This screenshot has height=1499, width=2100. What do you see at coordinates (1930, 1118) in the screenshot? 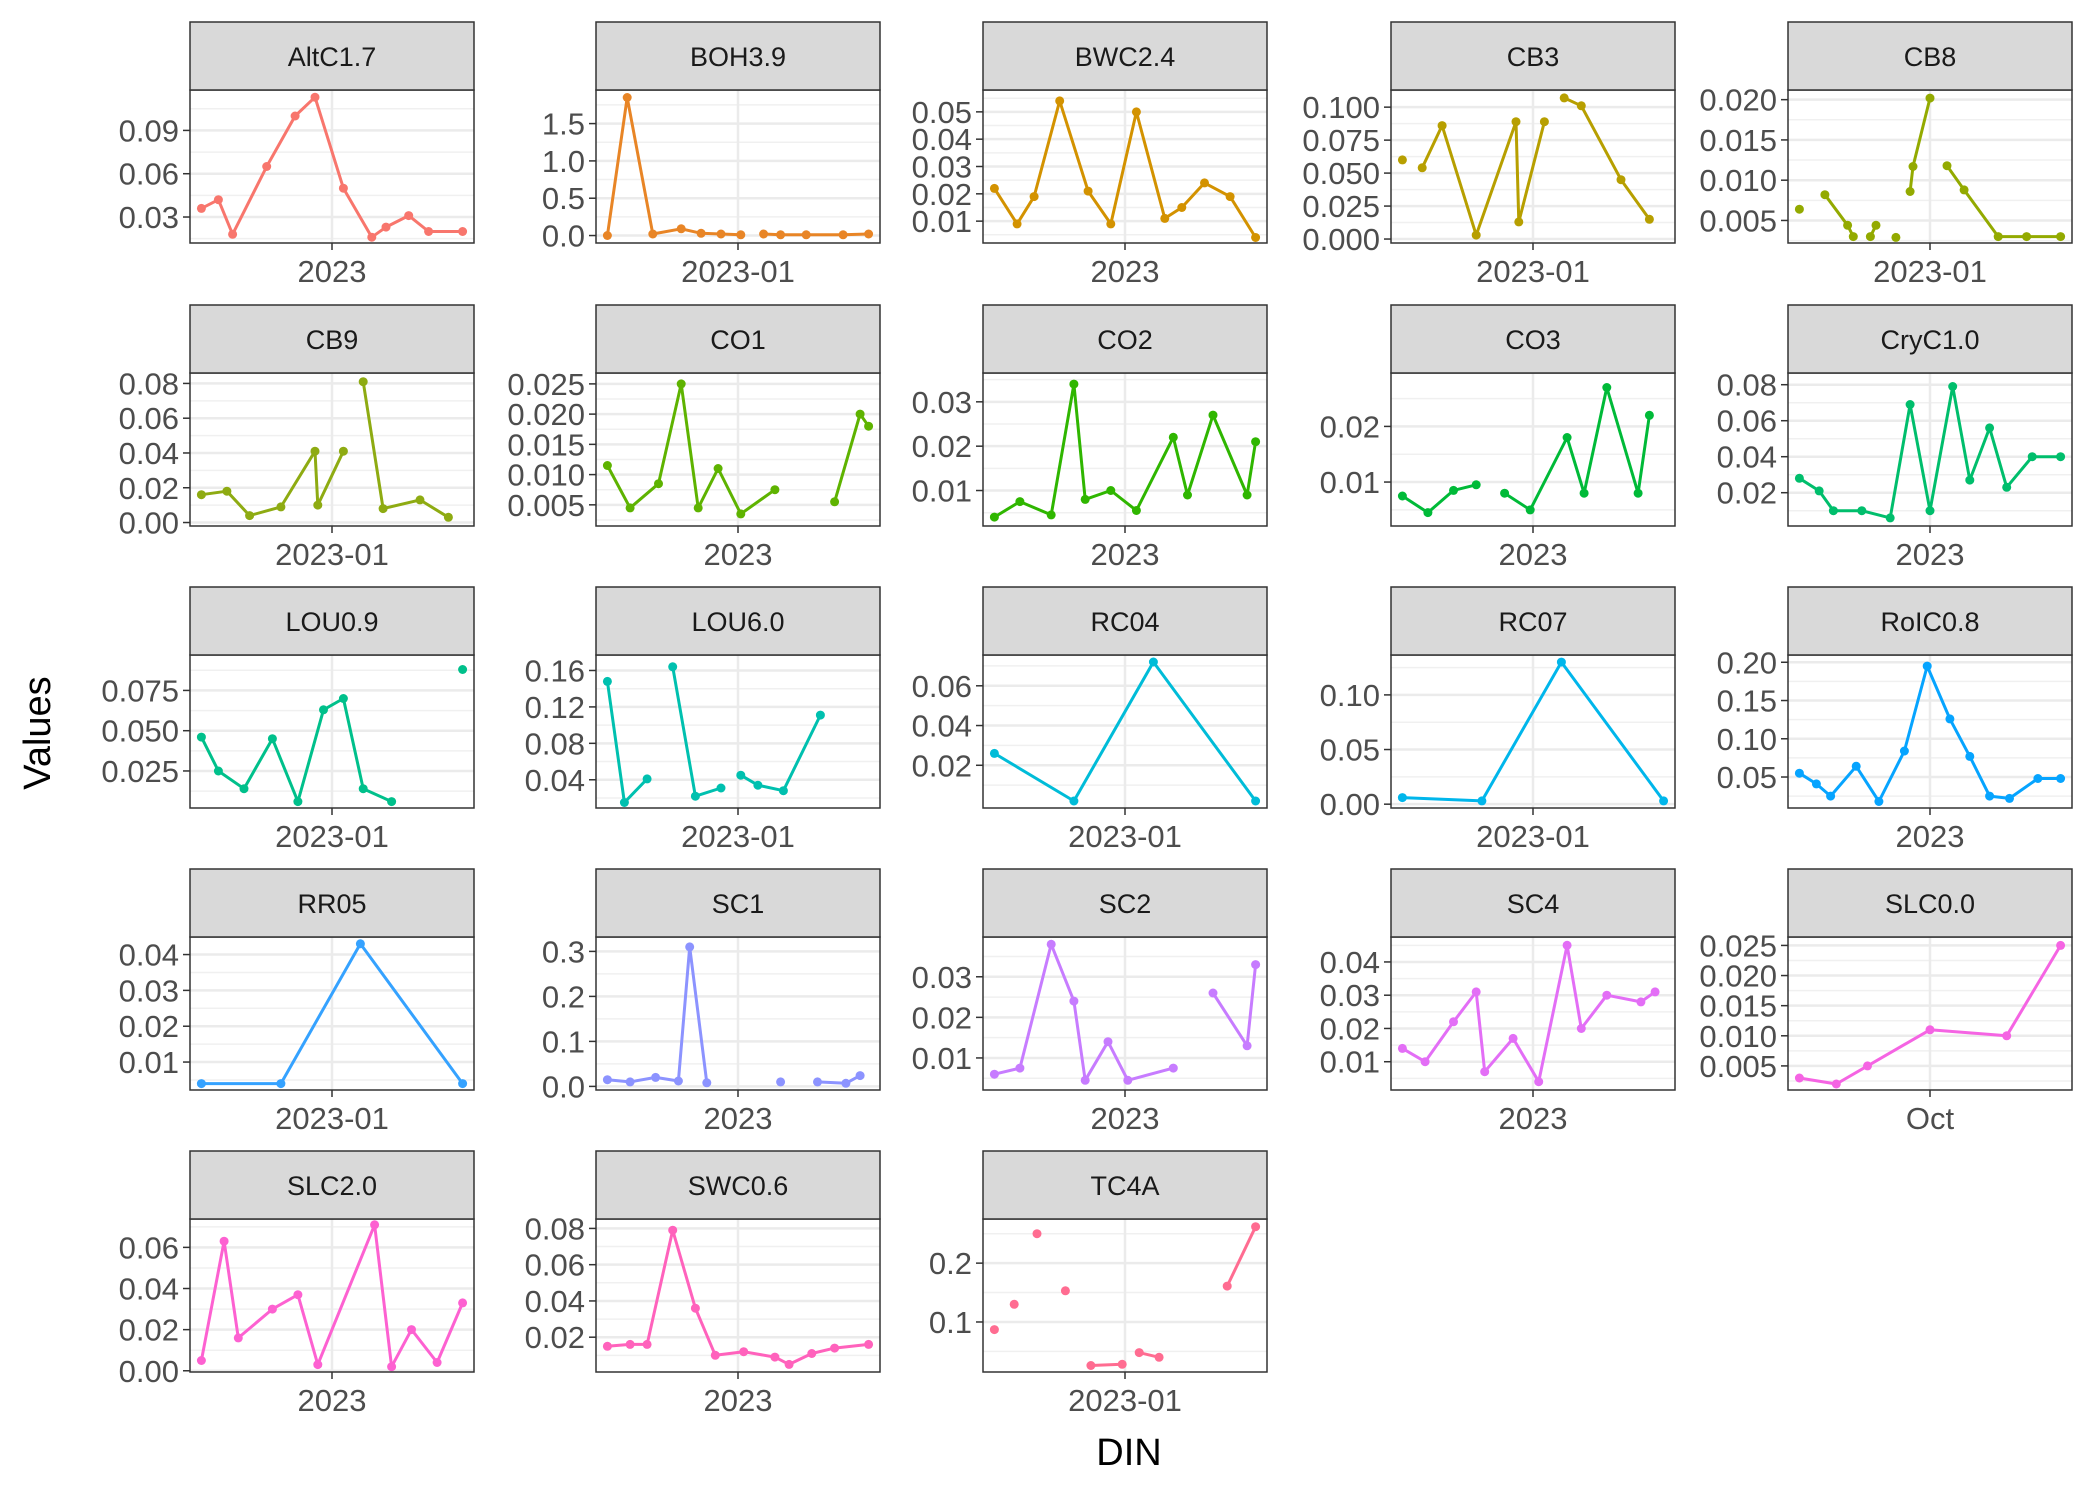
I see `x-tick-label: Oct` at bounding box center [1930, 1118].